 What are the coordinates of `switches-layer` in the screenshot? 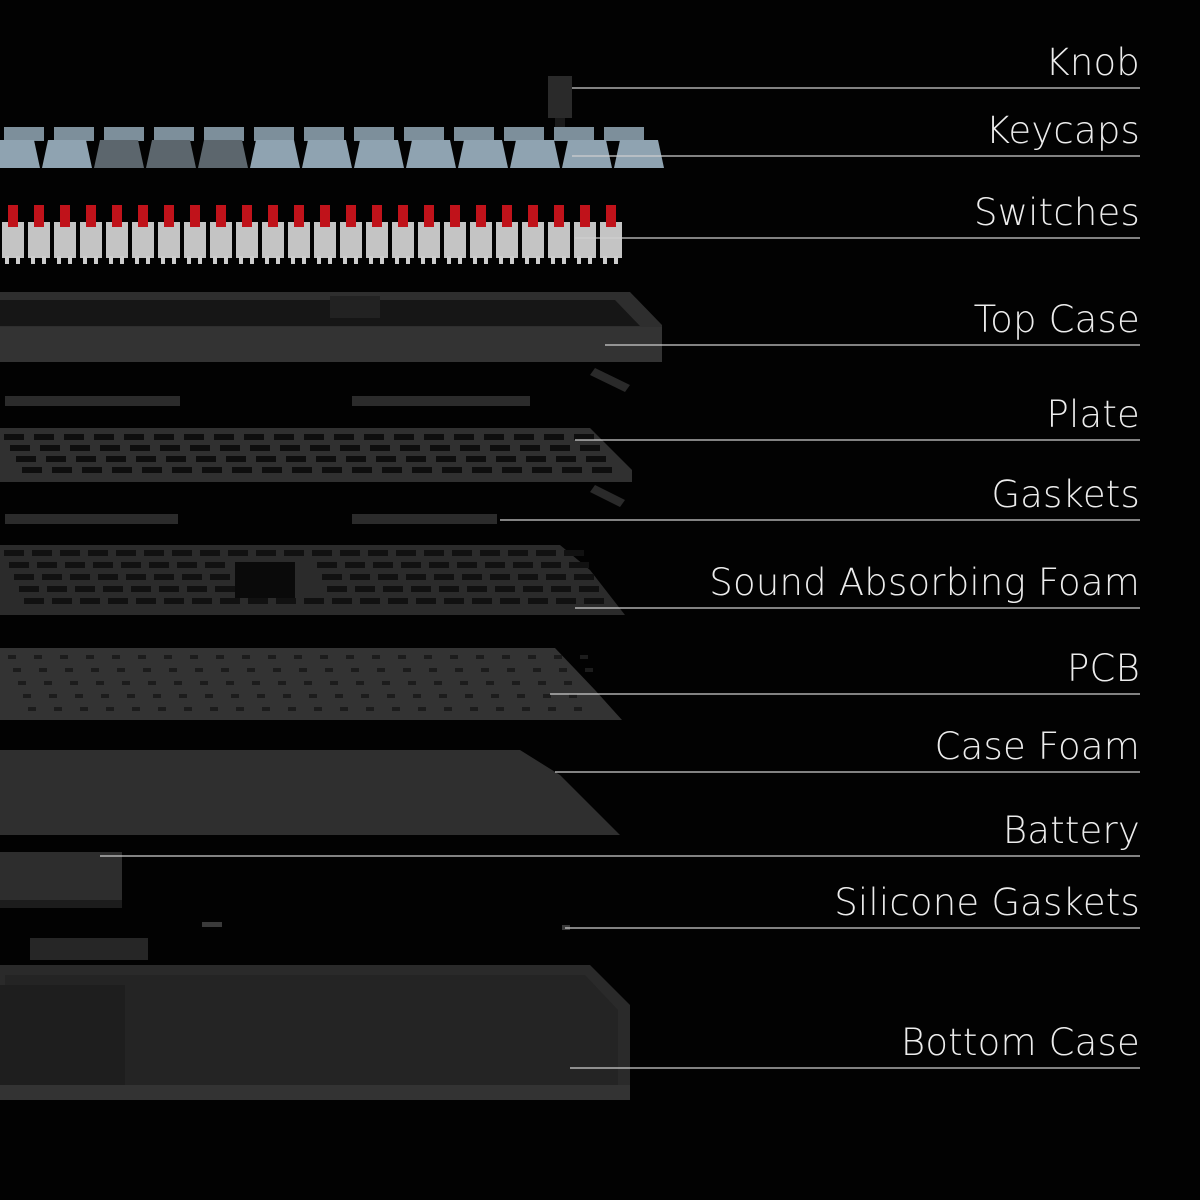 It's located at (312, 234).